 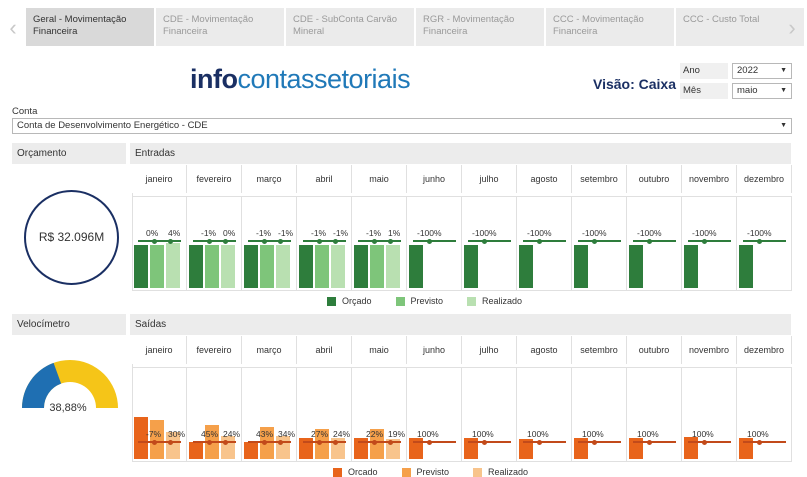 What do you see at coordinates (610, 27) in the screenshot?
I see `tab-4: CCC - Movimentação Financeira` at bounding box center [610, 27].